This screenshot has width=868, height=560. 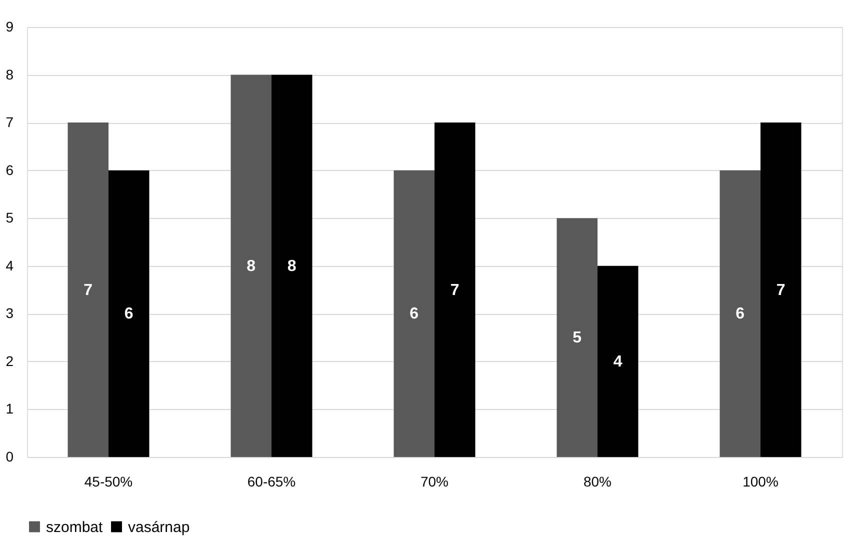 I want to click on y-tick-label: 9, so click(x=10, y=26).